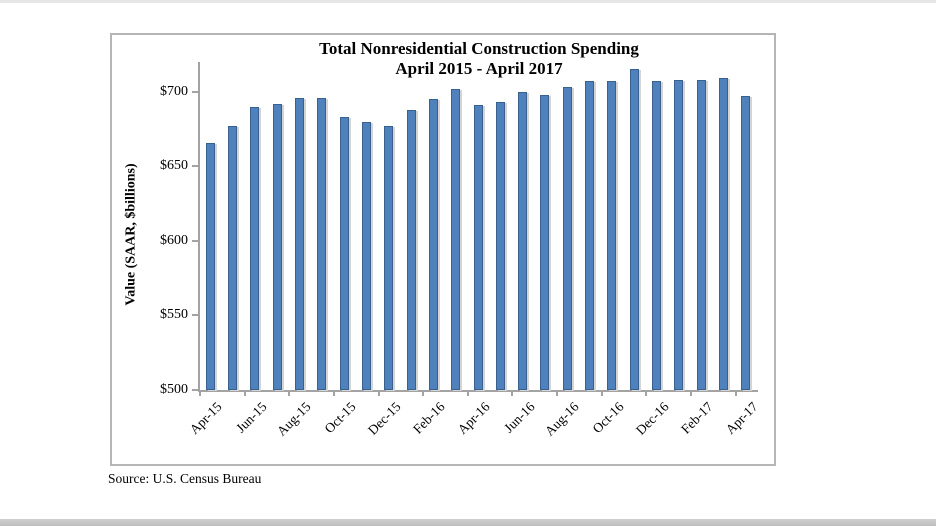  Describe the element at coordinates (174, 315) in the screenshot. I see `y-axis-tick-label-550: $550` at that location.